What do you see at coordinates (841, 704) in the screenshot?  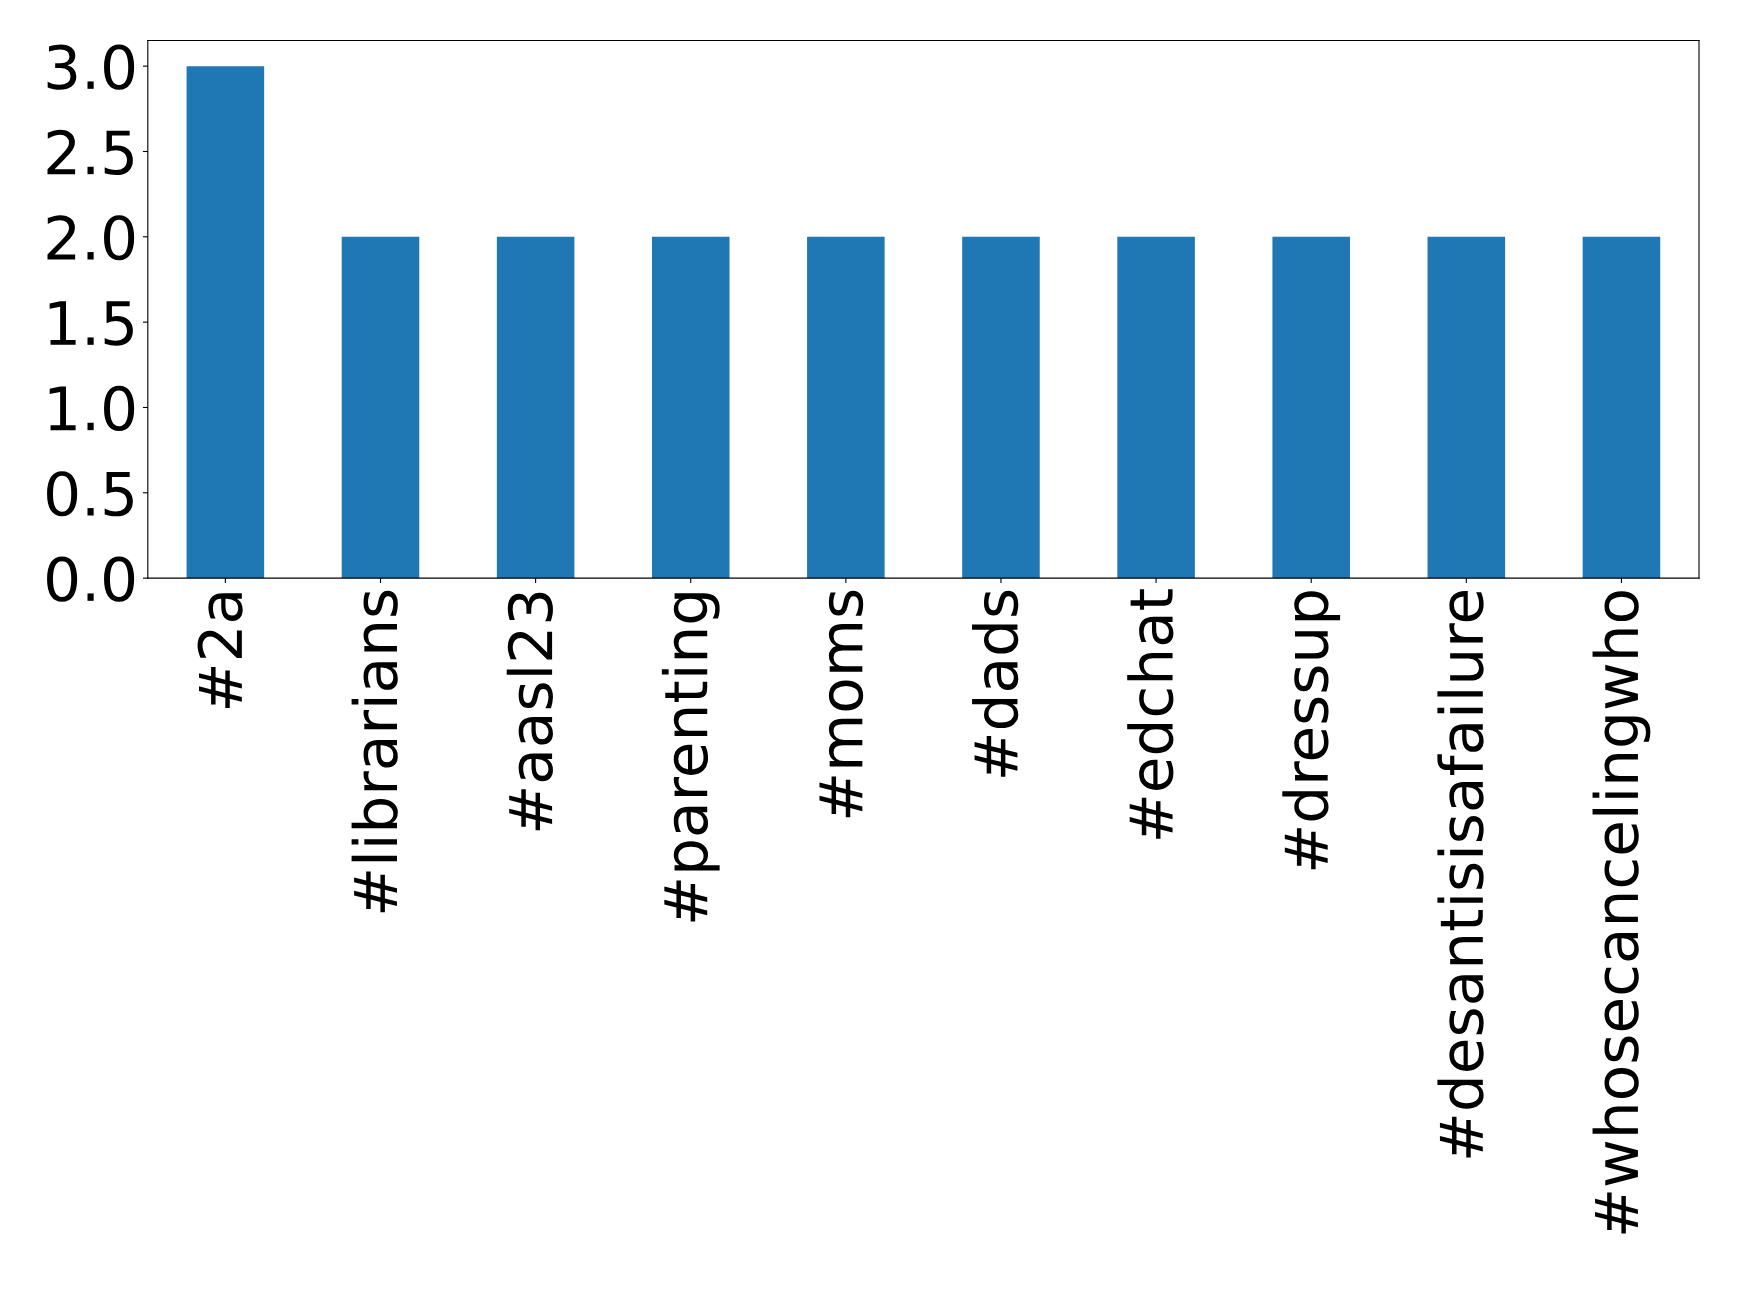 I see `x-tick-label: #moms` at bounding box center [841, 704].